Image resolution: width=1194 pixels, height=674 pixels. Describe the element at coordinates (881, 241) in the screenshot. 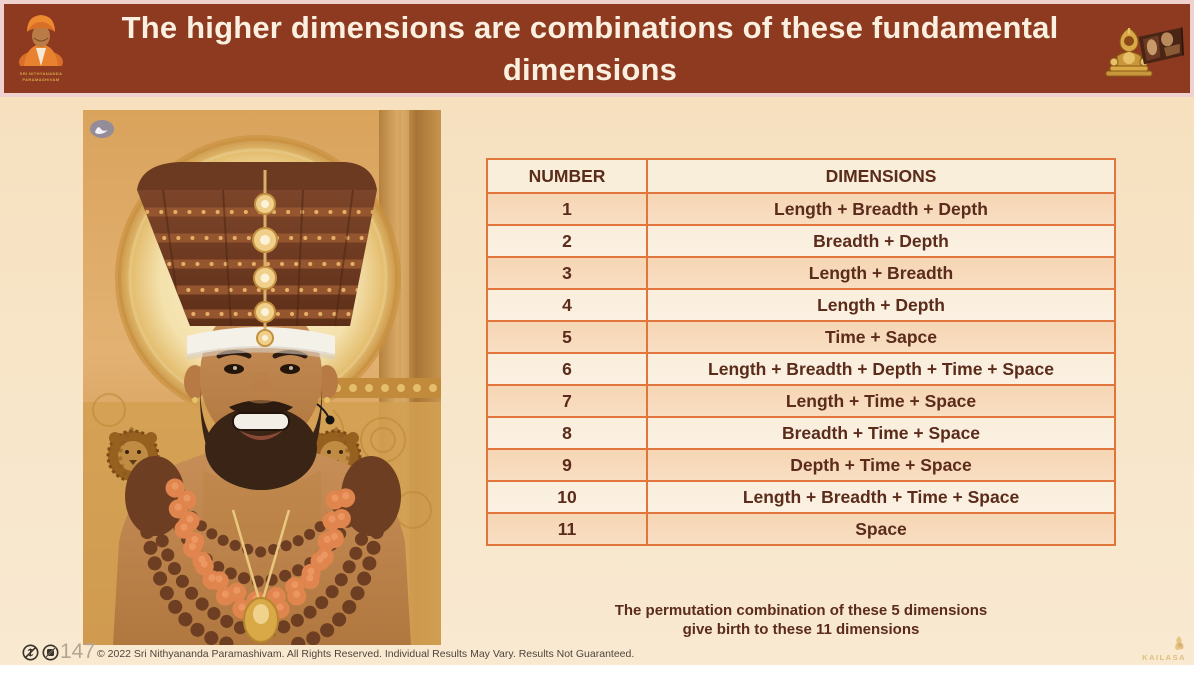

I see `cell-dimensions: Breadth + Depth` at that location.